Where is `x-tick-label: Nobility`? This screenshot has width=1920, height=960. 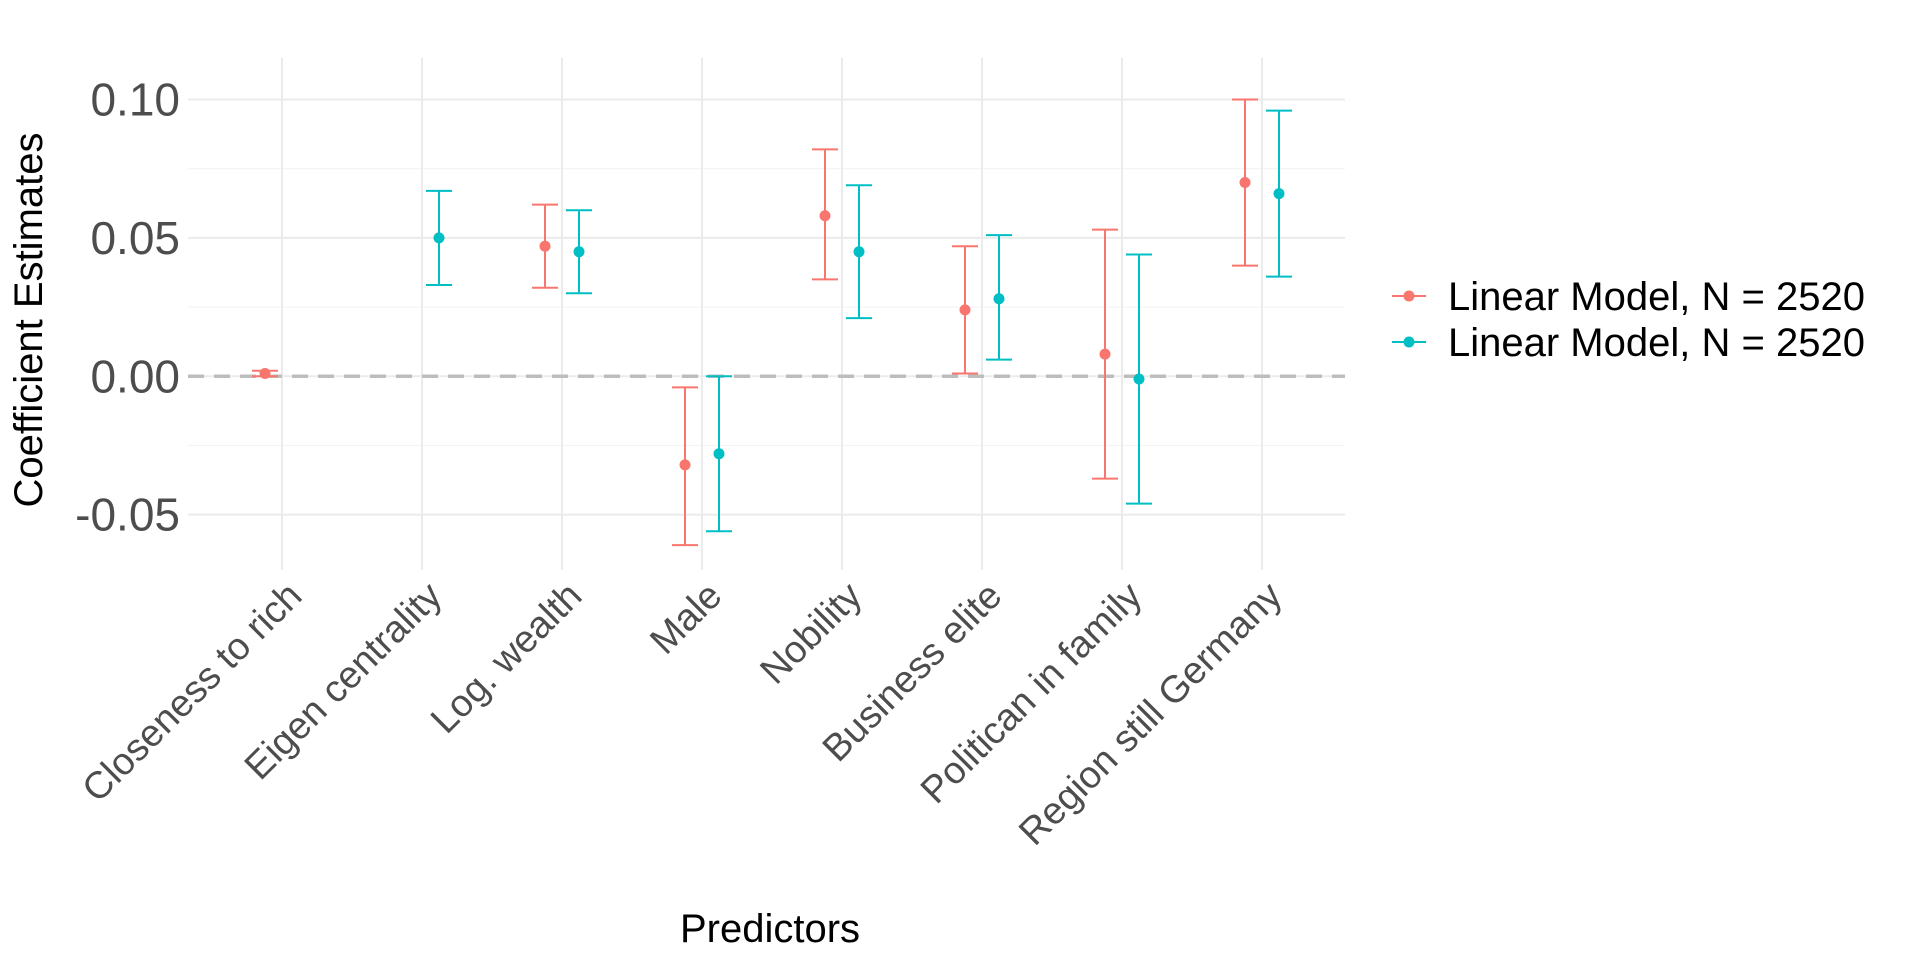 x-tick-label: Nobility is located at coordinates (812, 634).